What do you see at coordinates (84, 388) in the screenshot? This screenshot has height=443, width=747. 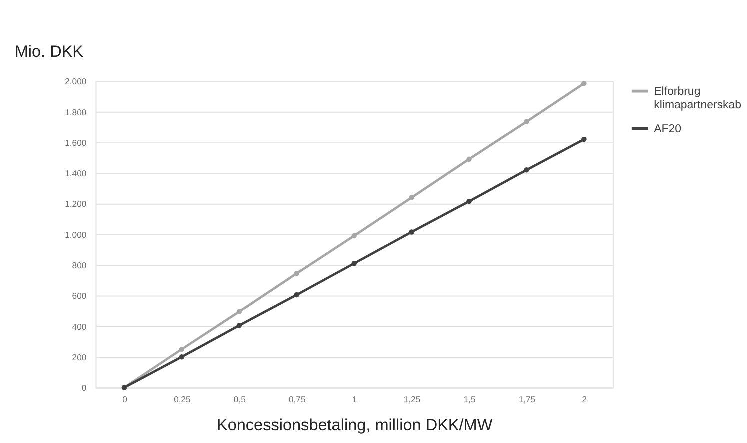 I see `y-tick-label: 0` at bounding box center [84, 388].